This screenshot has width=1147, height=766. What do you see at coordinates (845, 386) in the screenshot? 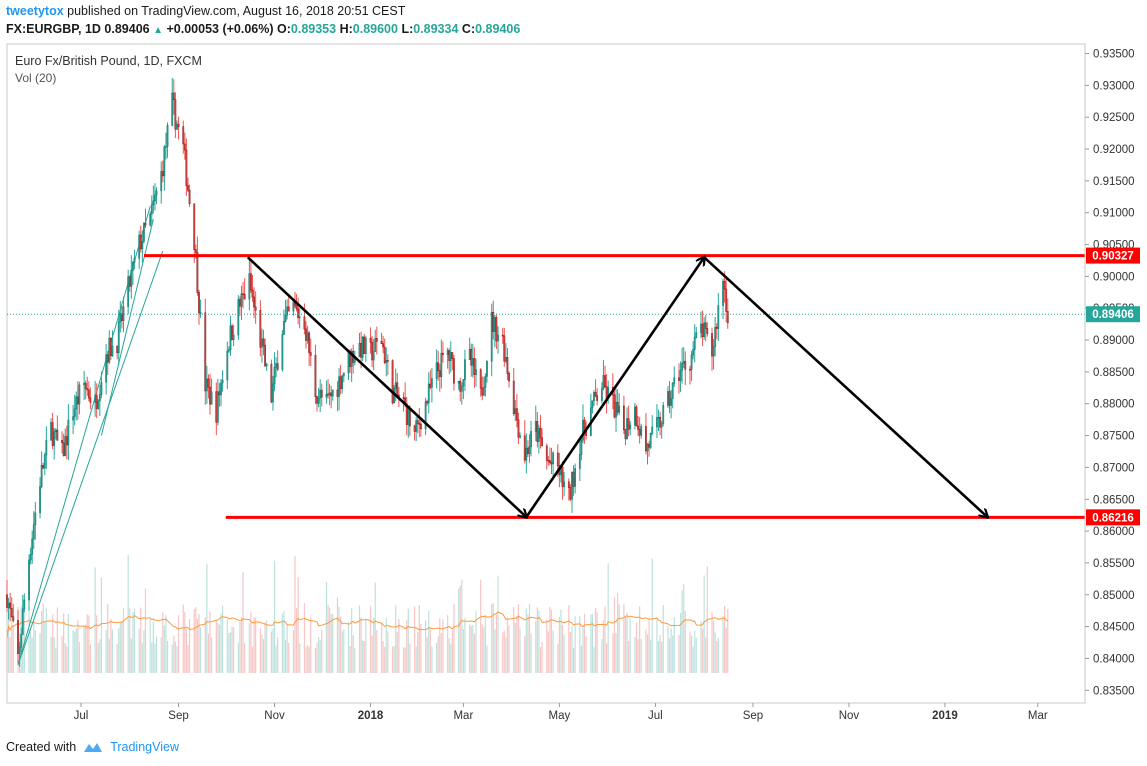
I see `projection-arrow` at bounding box center [845, 386].